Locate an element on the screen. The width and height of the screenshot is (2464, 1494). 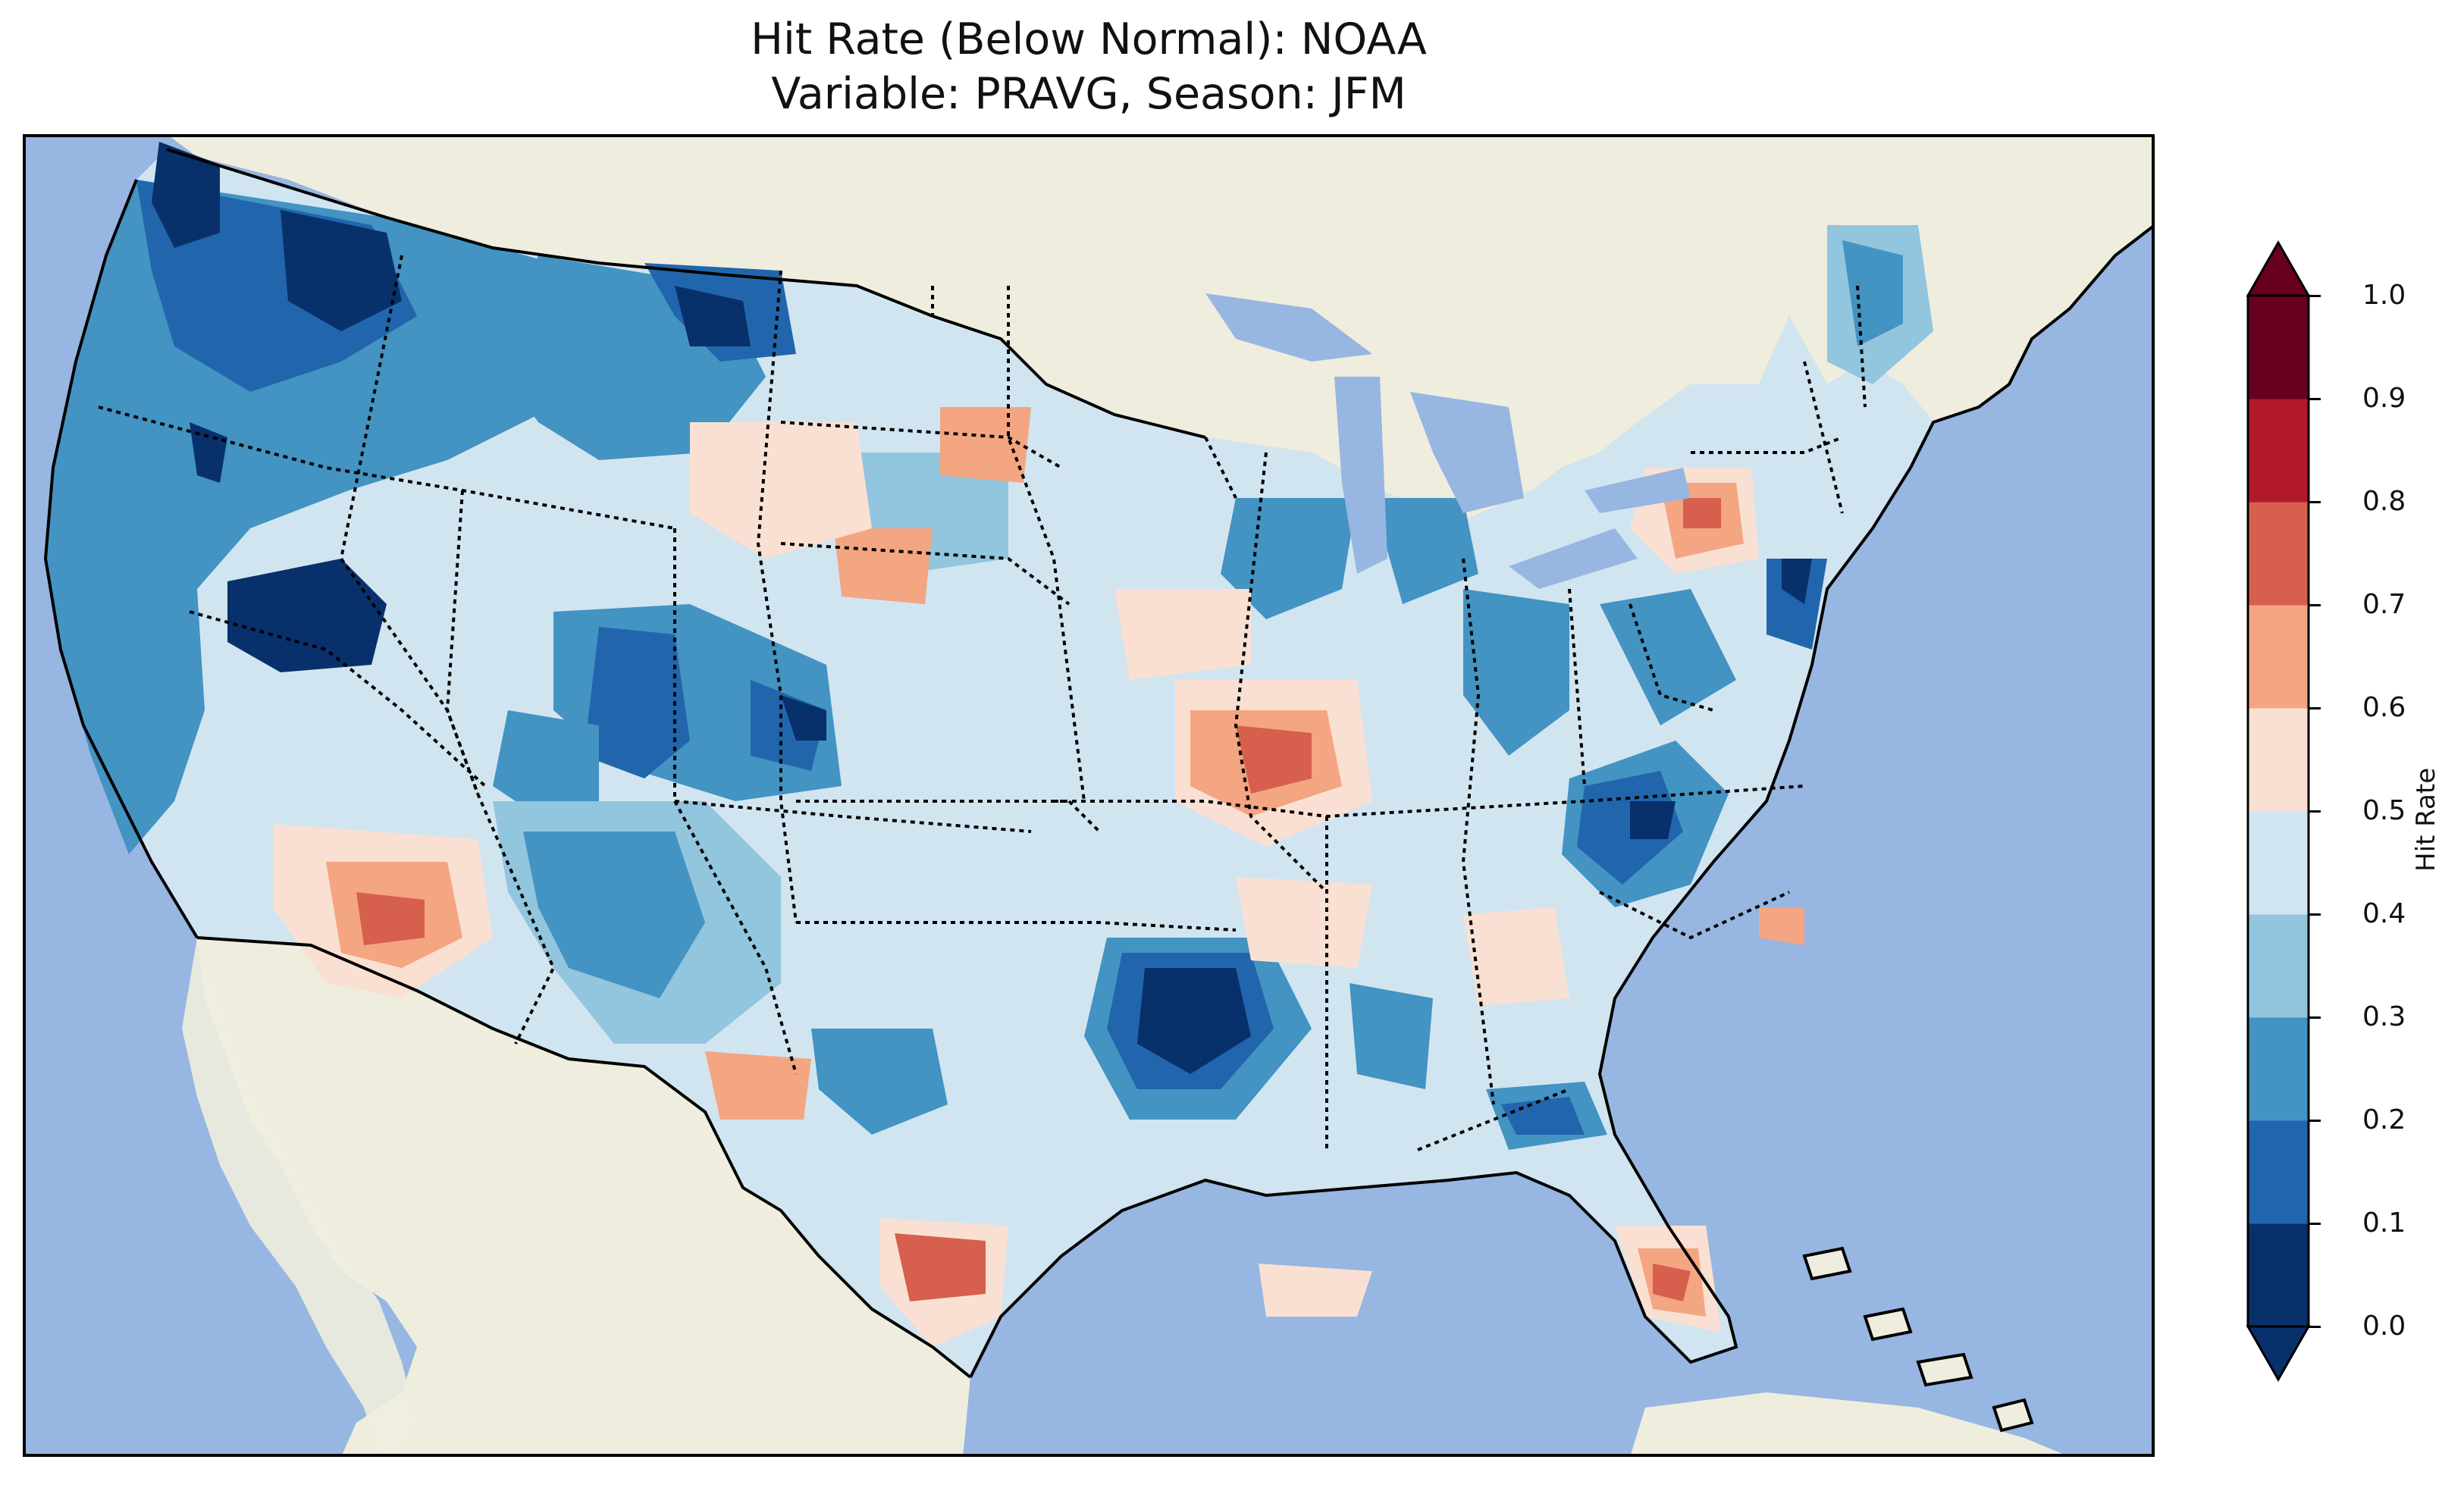
colorbar-tick-label: 0.0 is located at coordinates (2384, 1326).